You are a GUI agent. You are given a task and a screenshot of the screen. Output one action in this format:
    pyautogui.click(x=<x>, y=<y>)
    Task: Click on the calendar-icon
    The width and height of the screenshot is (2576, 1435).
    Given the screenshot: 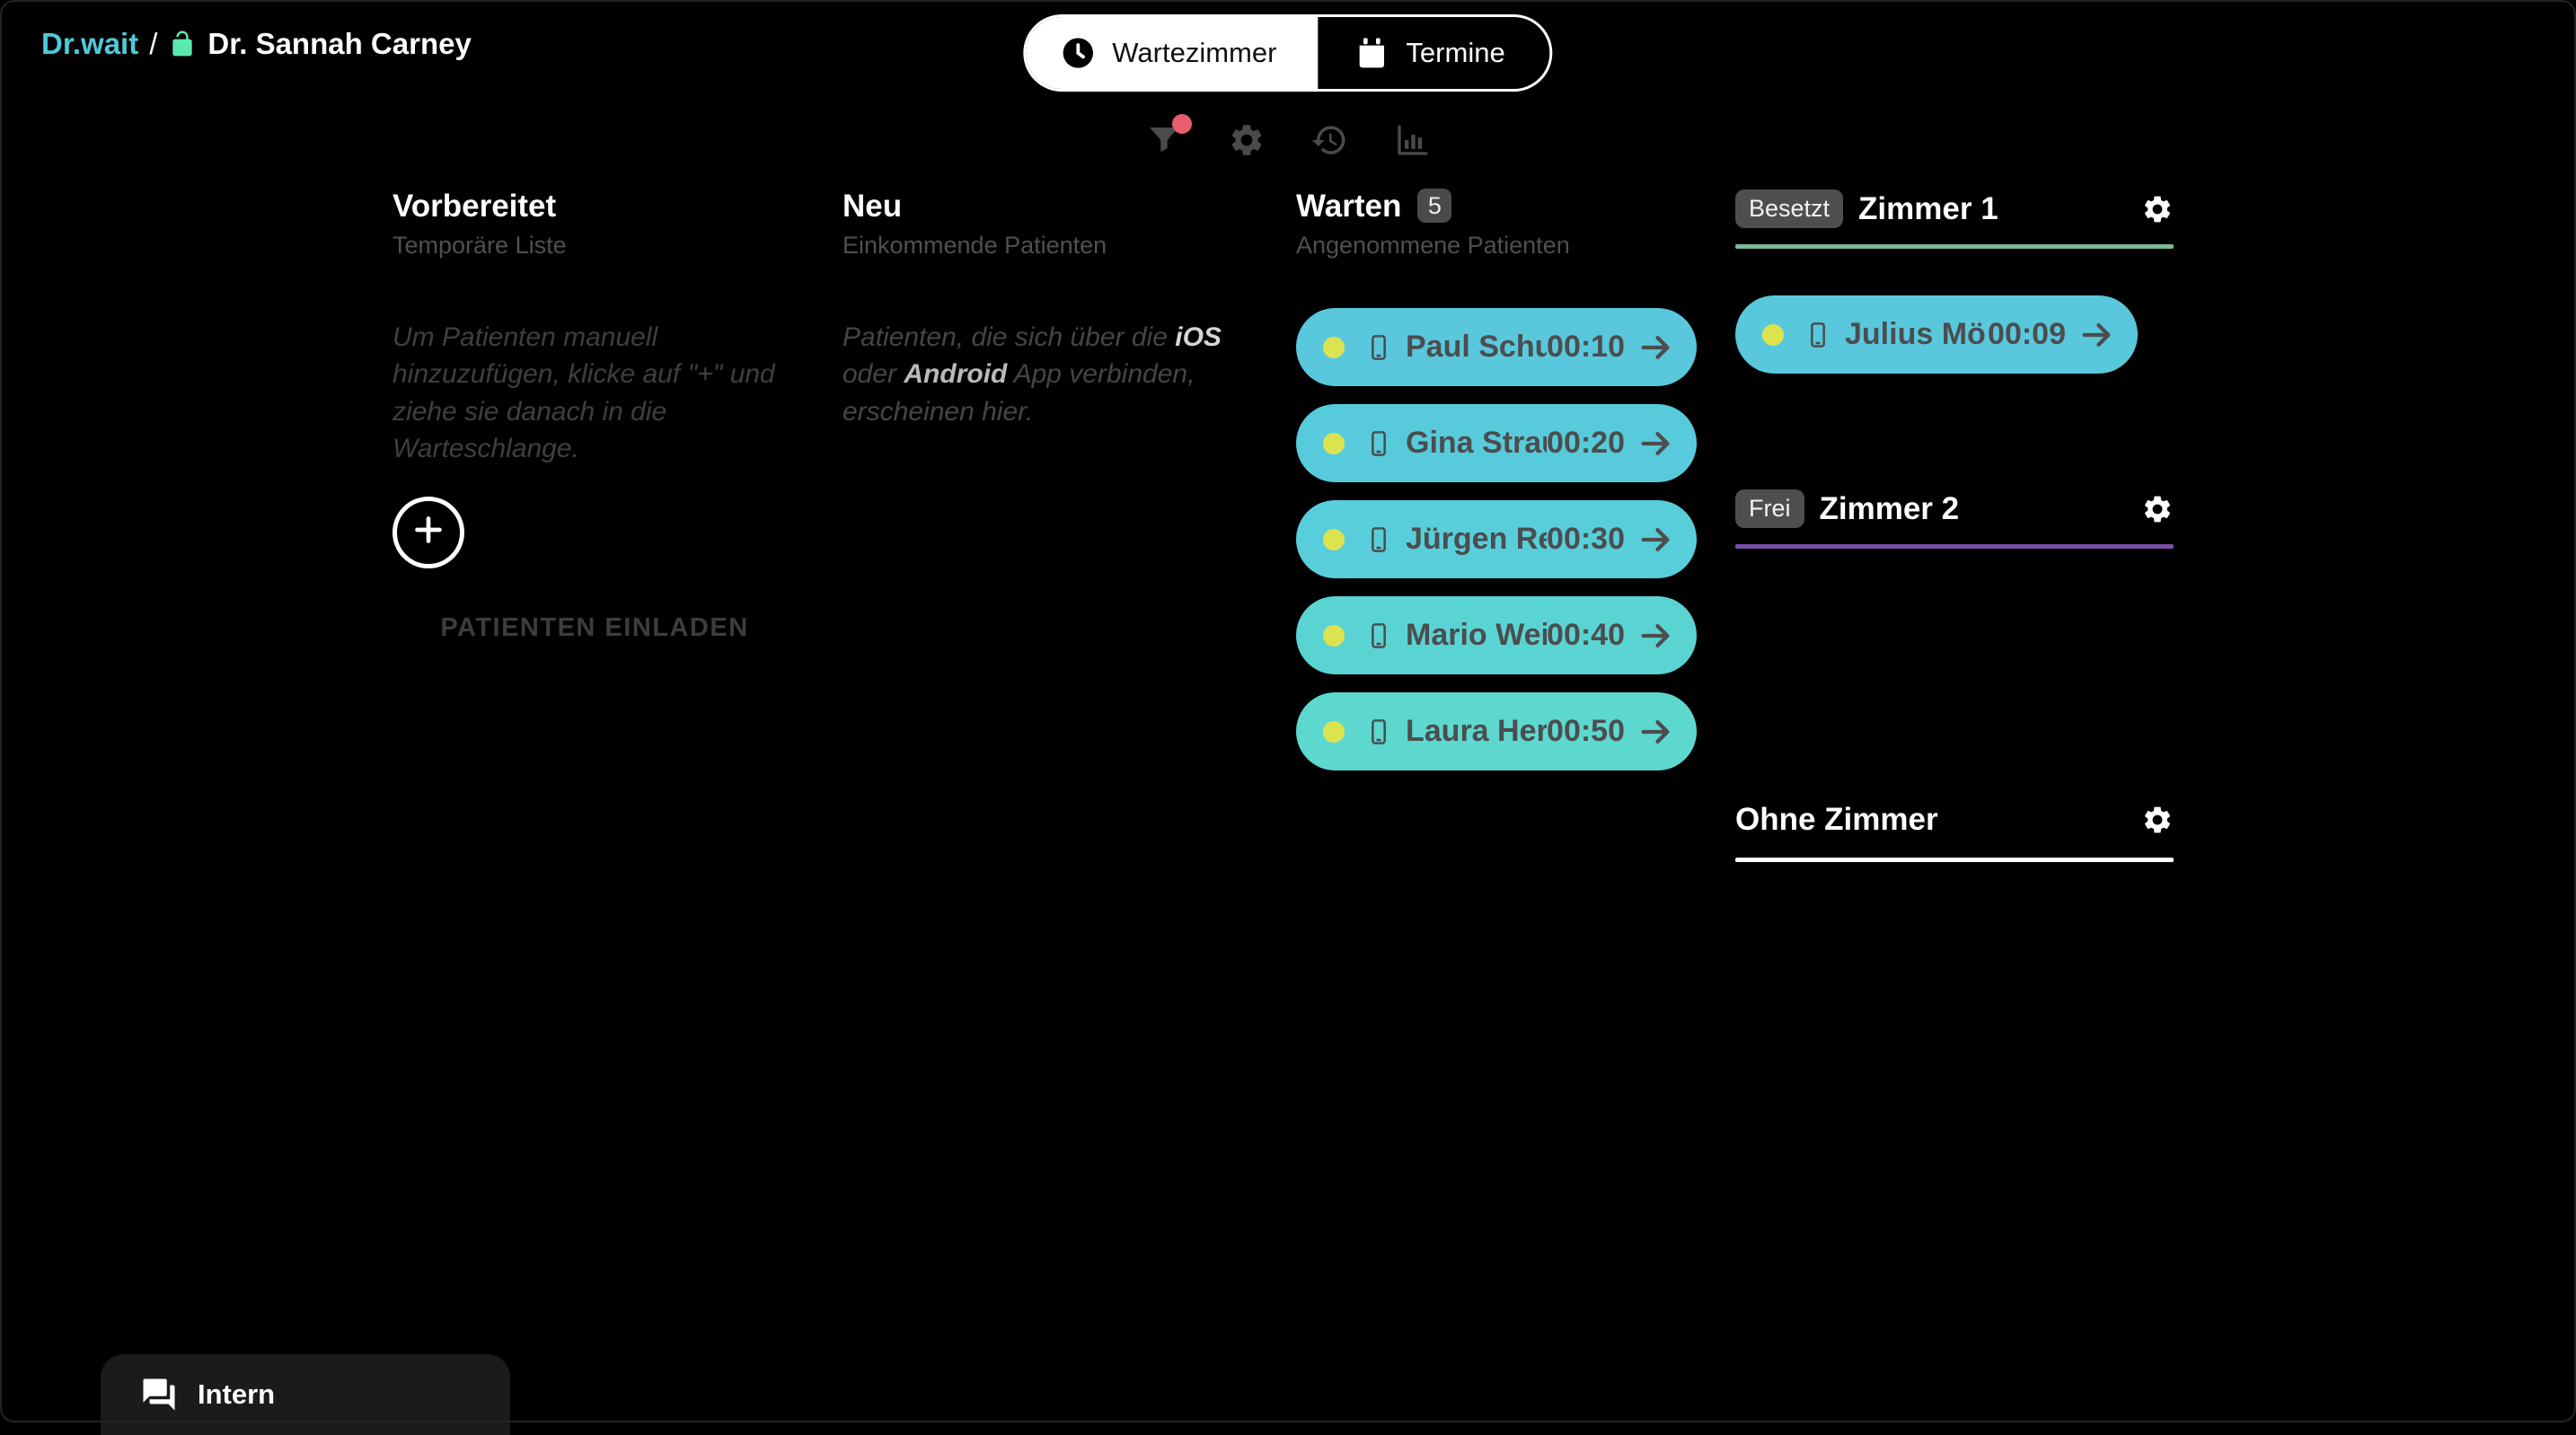 What is the action you would take?
    pyautogui.click(x=1371, y=53)
    